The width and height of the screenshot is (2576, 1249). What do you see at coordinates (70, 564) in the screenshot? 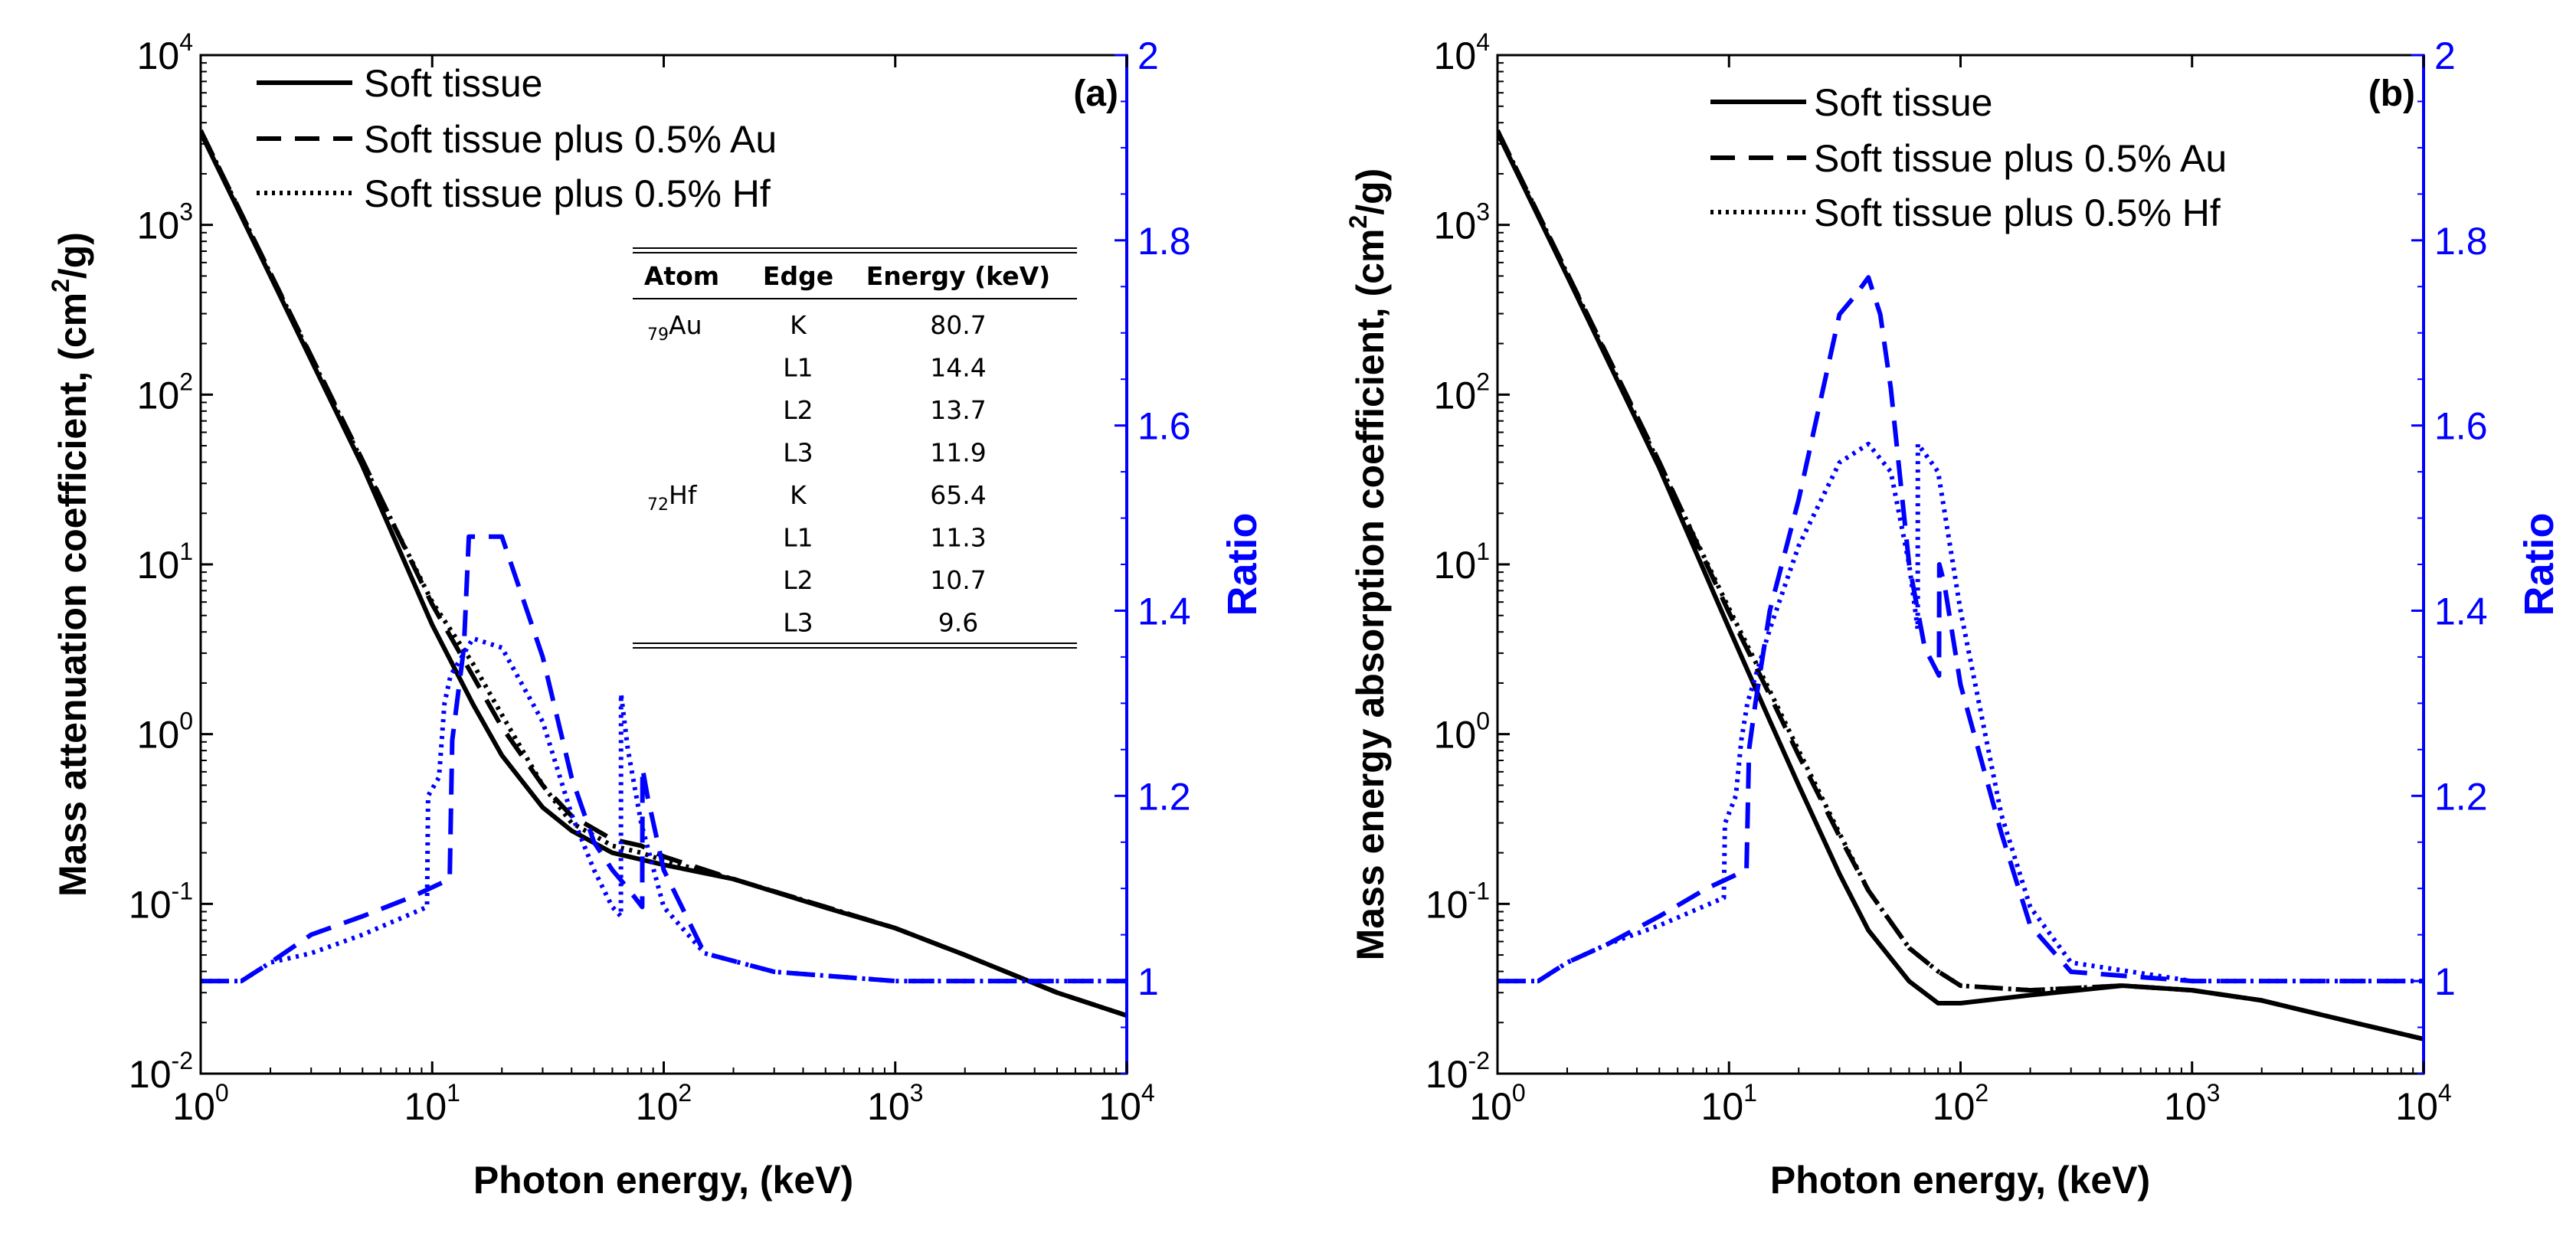
I see `y-axis-label-a: Mass attenuation coefficient, (cm2/g)` at bounding box center [70, 564].